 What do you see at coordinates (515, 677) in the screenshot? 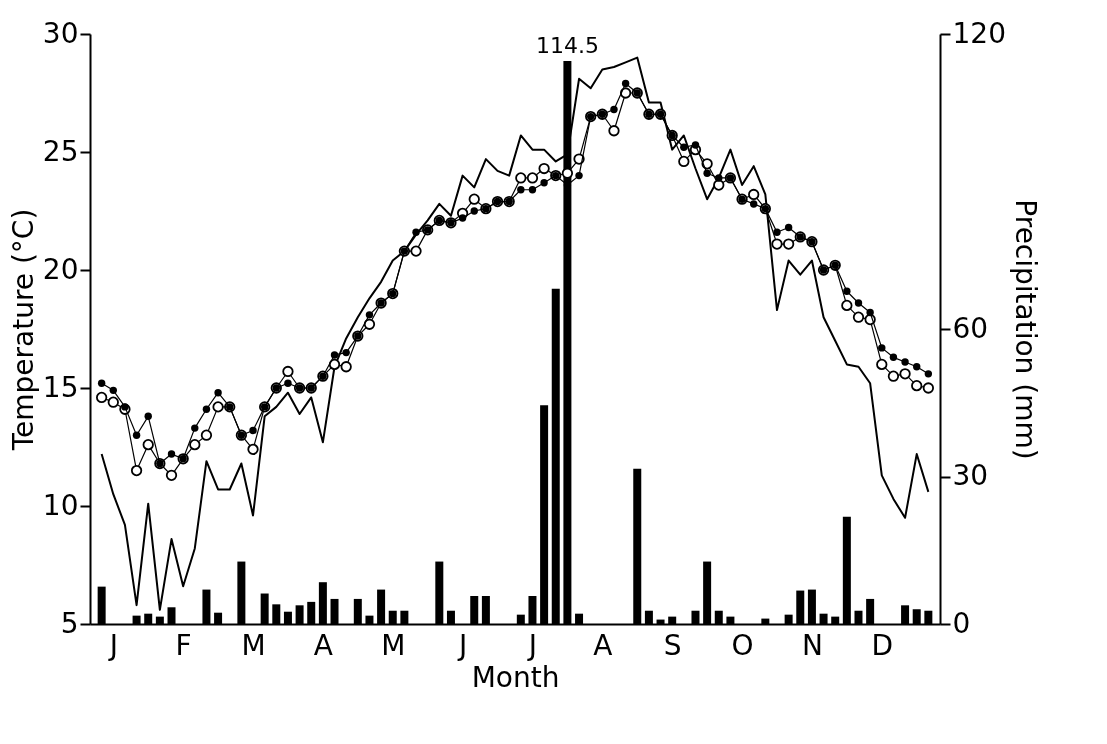
I see `x-axis-title: Month` at bounding box center [515, 677].